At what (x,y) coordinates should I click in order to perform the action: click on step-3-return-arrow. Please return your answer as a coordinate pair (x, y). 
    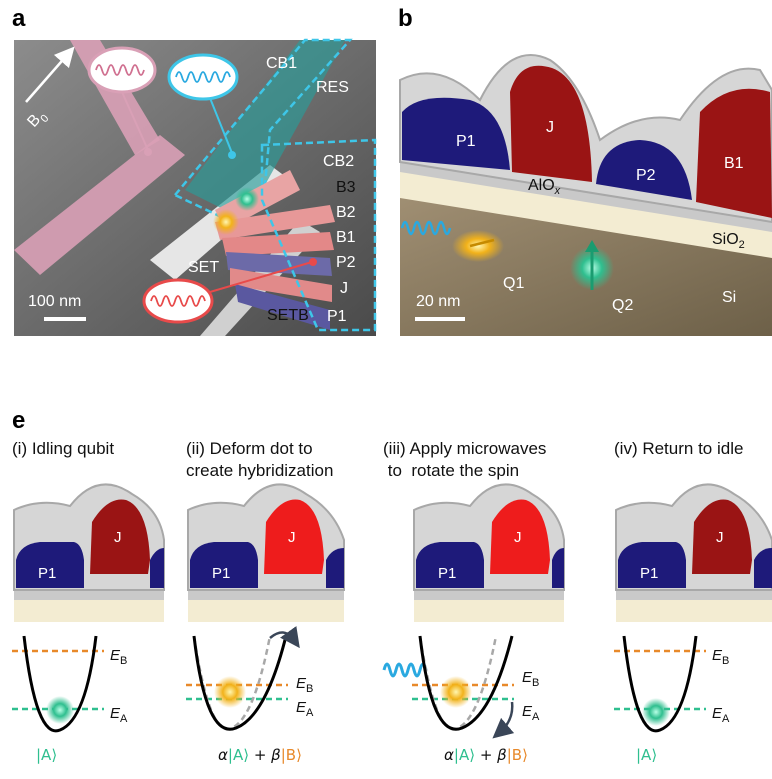
    Looking at the image, I should click on (503, 720).